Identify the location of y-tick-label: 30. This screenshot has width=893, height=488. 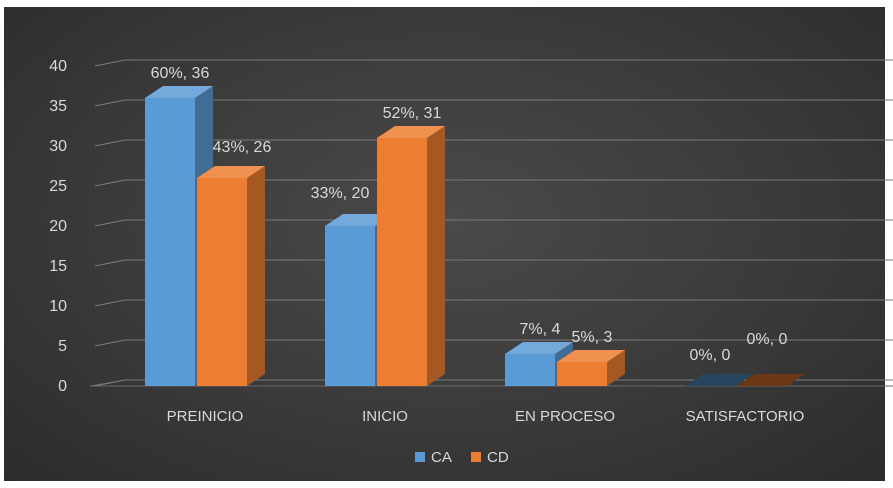
(58, 146).